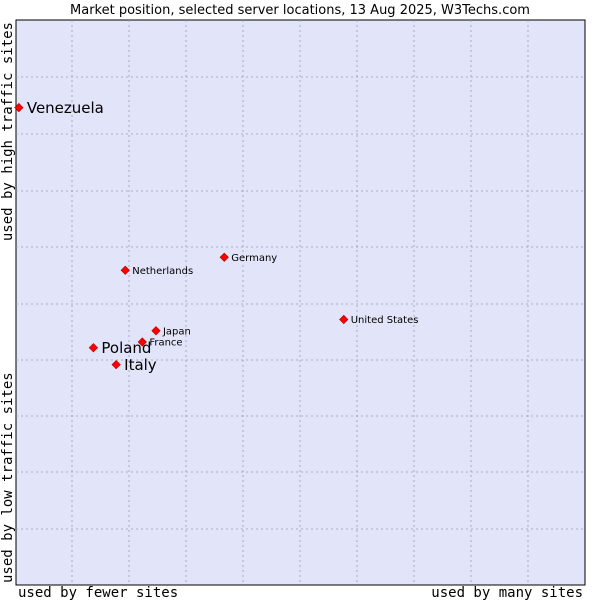 The image size is (600, 600). What do you see at coordinates (507, 592) in the screenshot?
I see `x-axis-label-right: used by many sites` at bounding box center [507, 592].